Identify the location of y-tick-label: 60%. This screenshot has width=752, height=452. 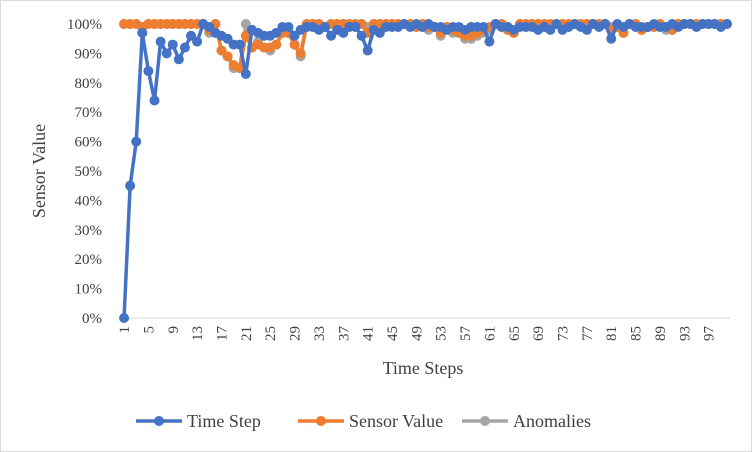
(89, 143).